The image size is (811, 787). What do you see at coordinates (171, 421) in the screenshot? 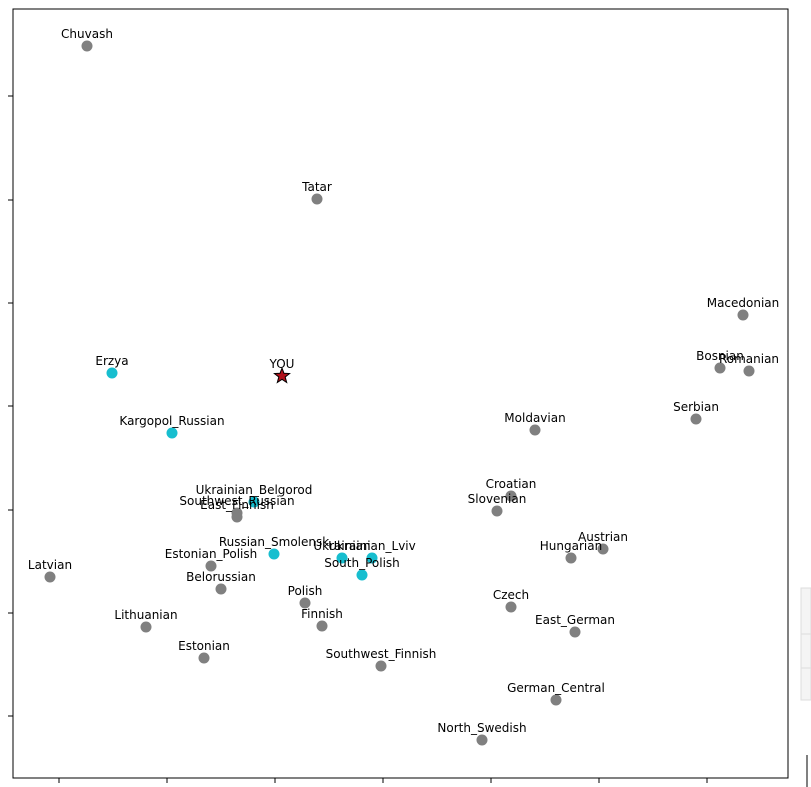
I see `point-label: Kargopol_Russian` at bounding box center [171, 421].